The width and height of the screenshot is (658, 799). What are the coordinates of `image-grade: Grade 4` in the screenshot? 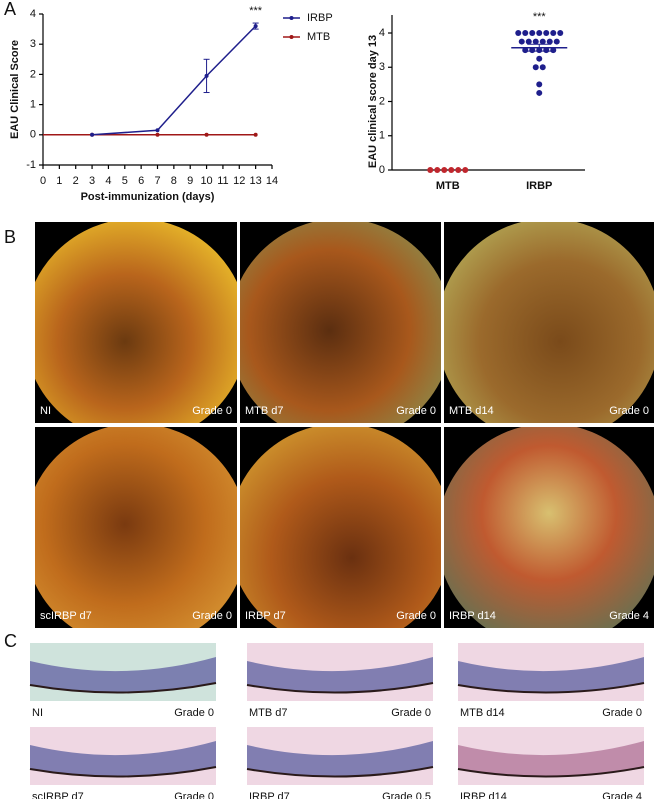 It's located at (622, 795).